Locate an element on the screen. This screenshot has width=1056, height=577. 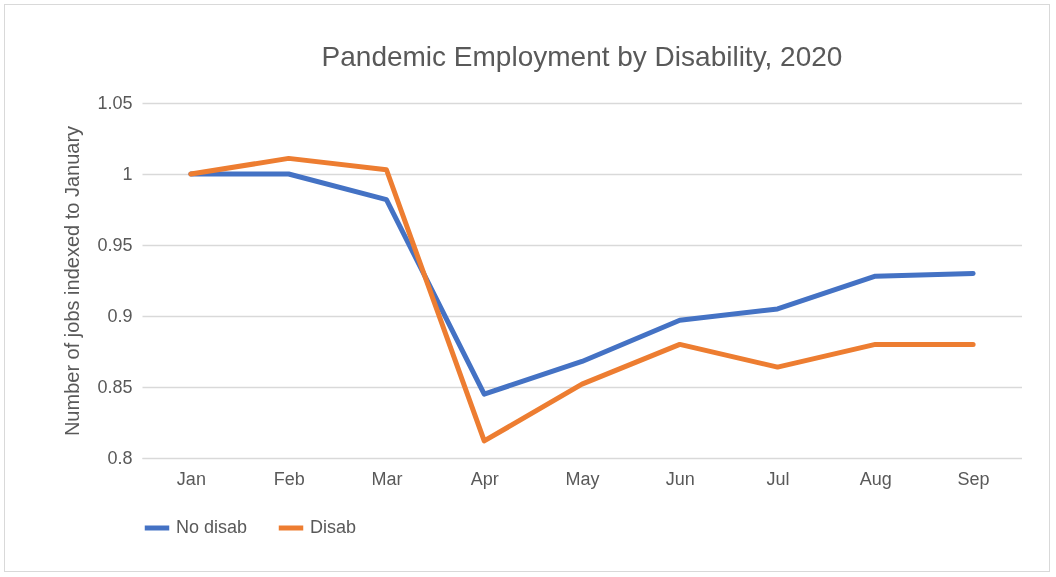
x-tick-label: Sep is located at coordinates (973, 478).